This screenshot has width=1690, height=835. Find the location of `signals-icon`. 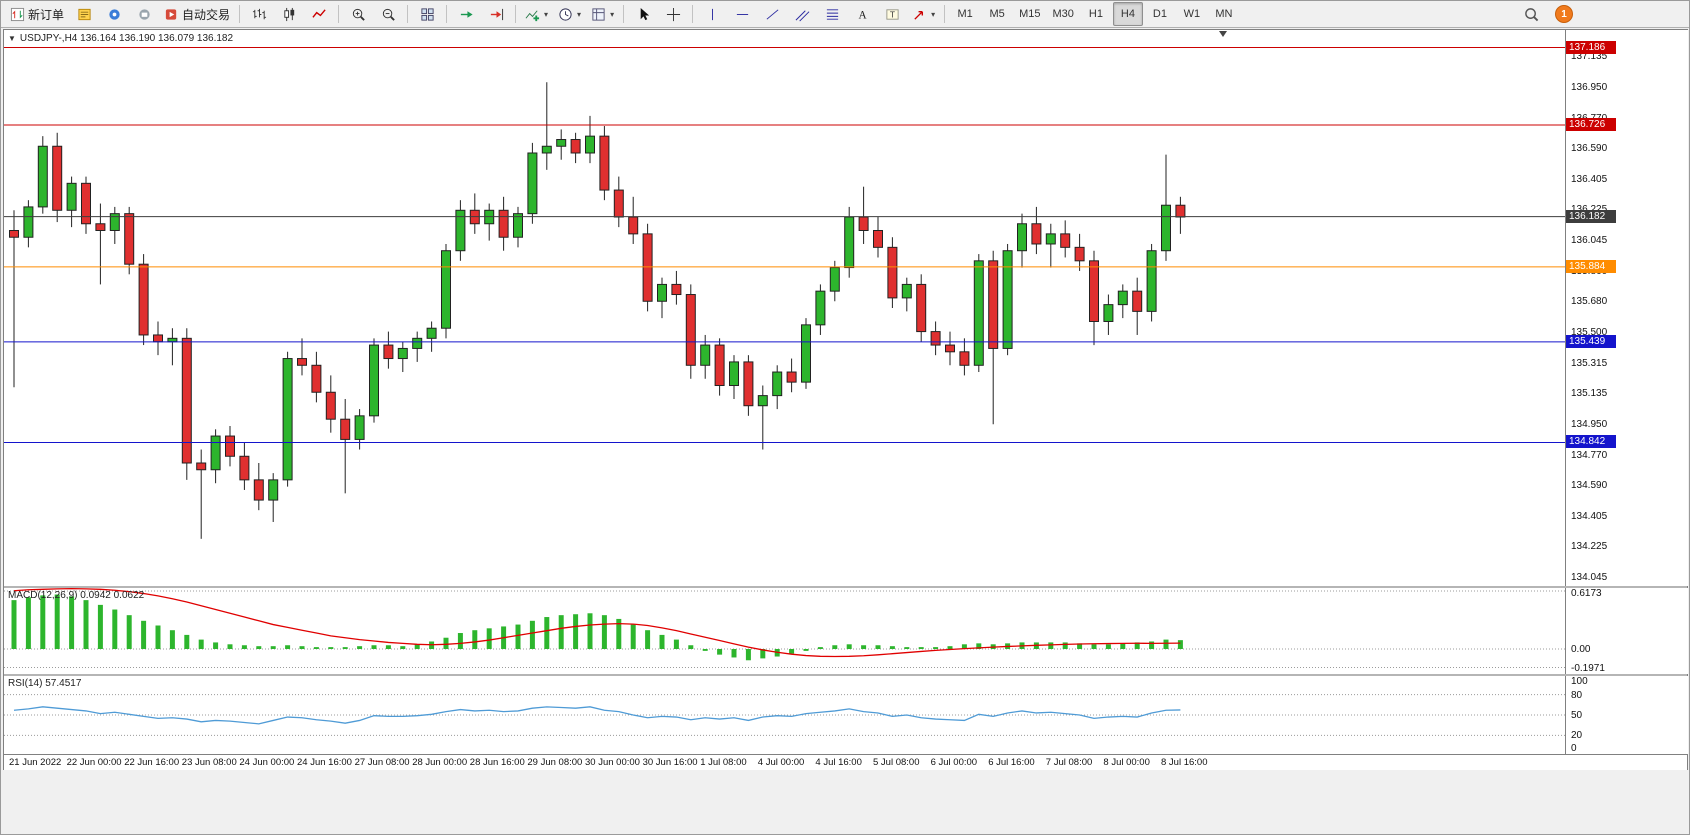

signals-icon is located at coordinates (114, 14).